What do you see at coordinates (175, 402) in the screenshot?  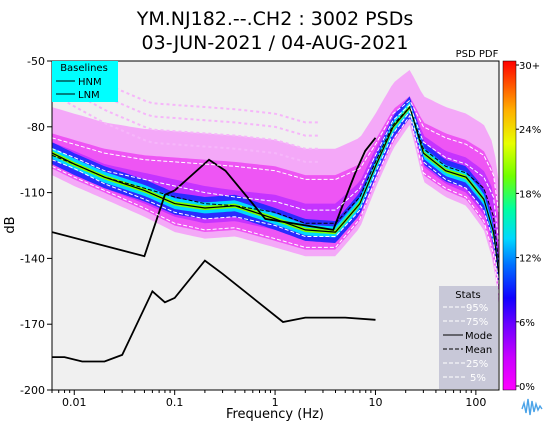 I see `x-tick-label: 0.1` at bounding box center [175, 402].